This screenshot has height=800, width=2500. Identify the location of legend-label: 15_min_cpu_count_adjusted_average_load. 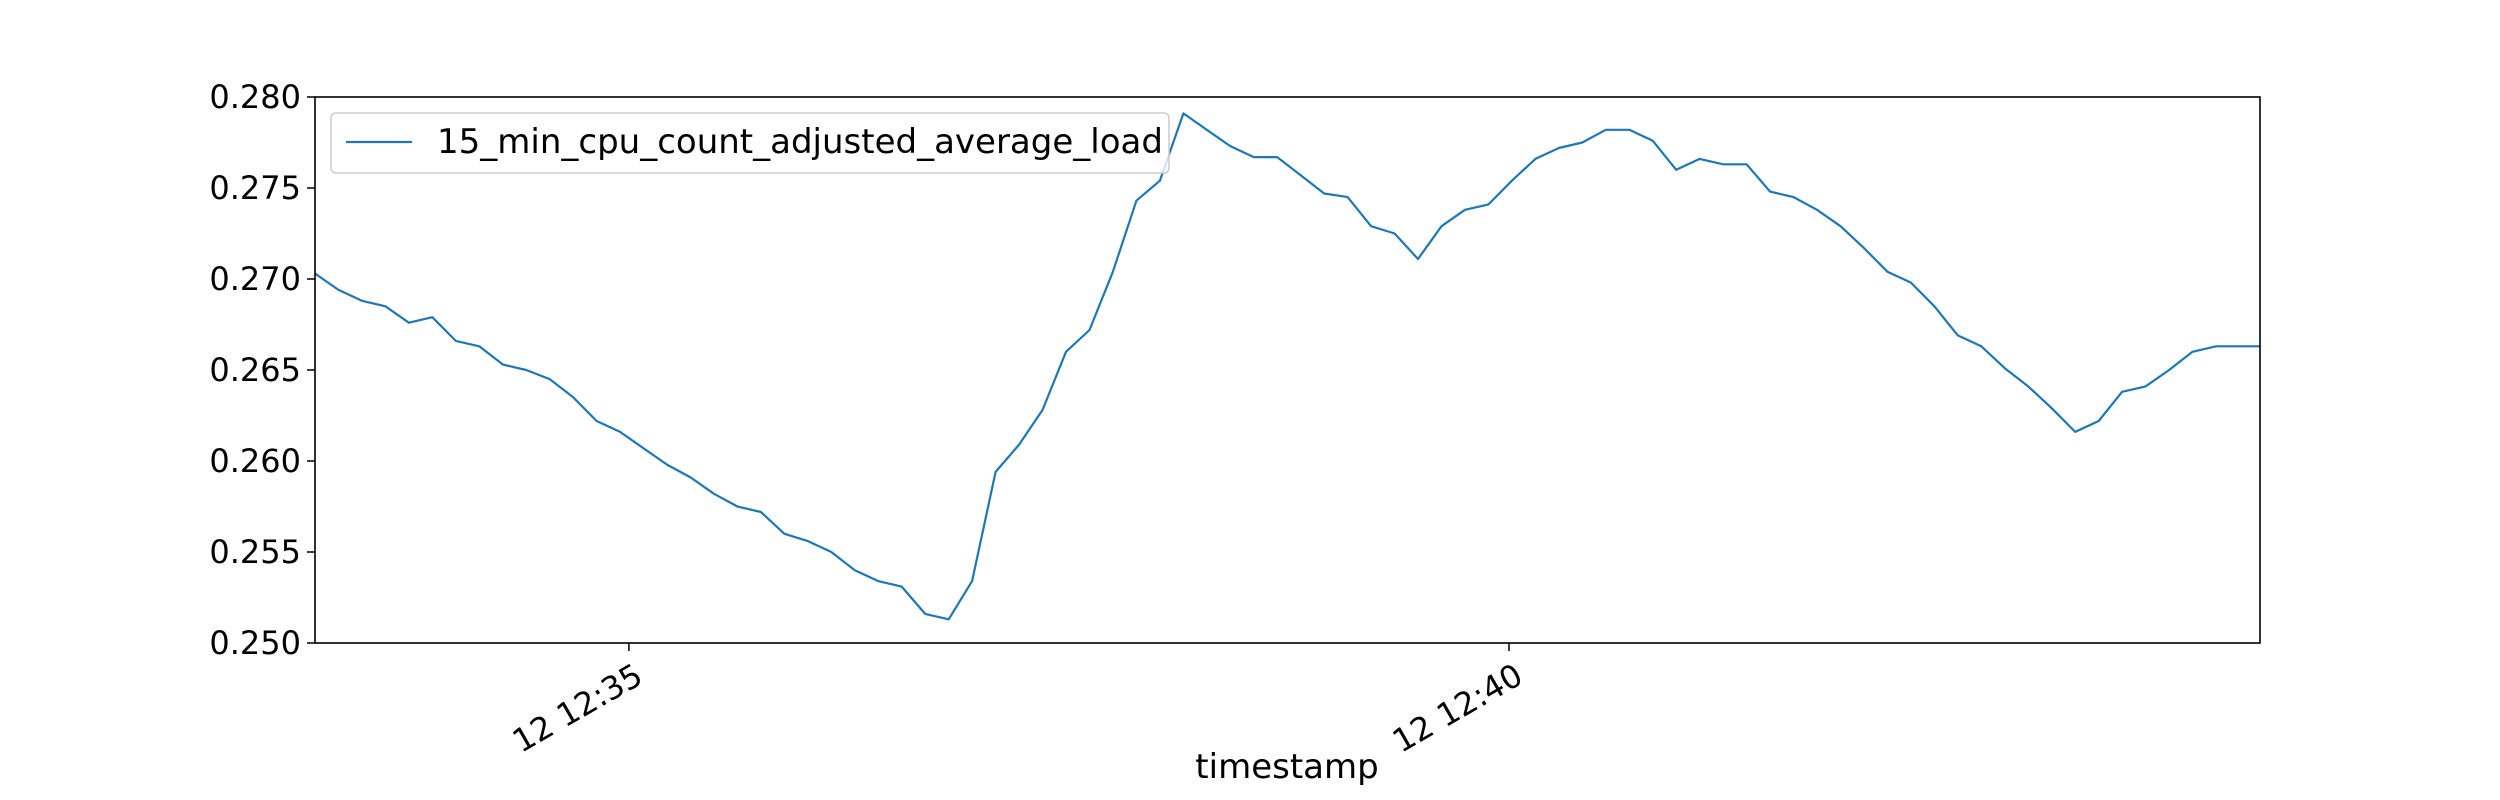
(800, 142).